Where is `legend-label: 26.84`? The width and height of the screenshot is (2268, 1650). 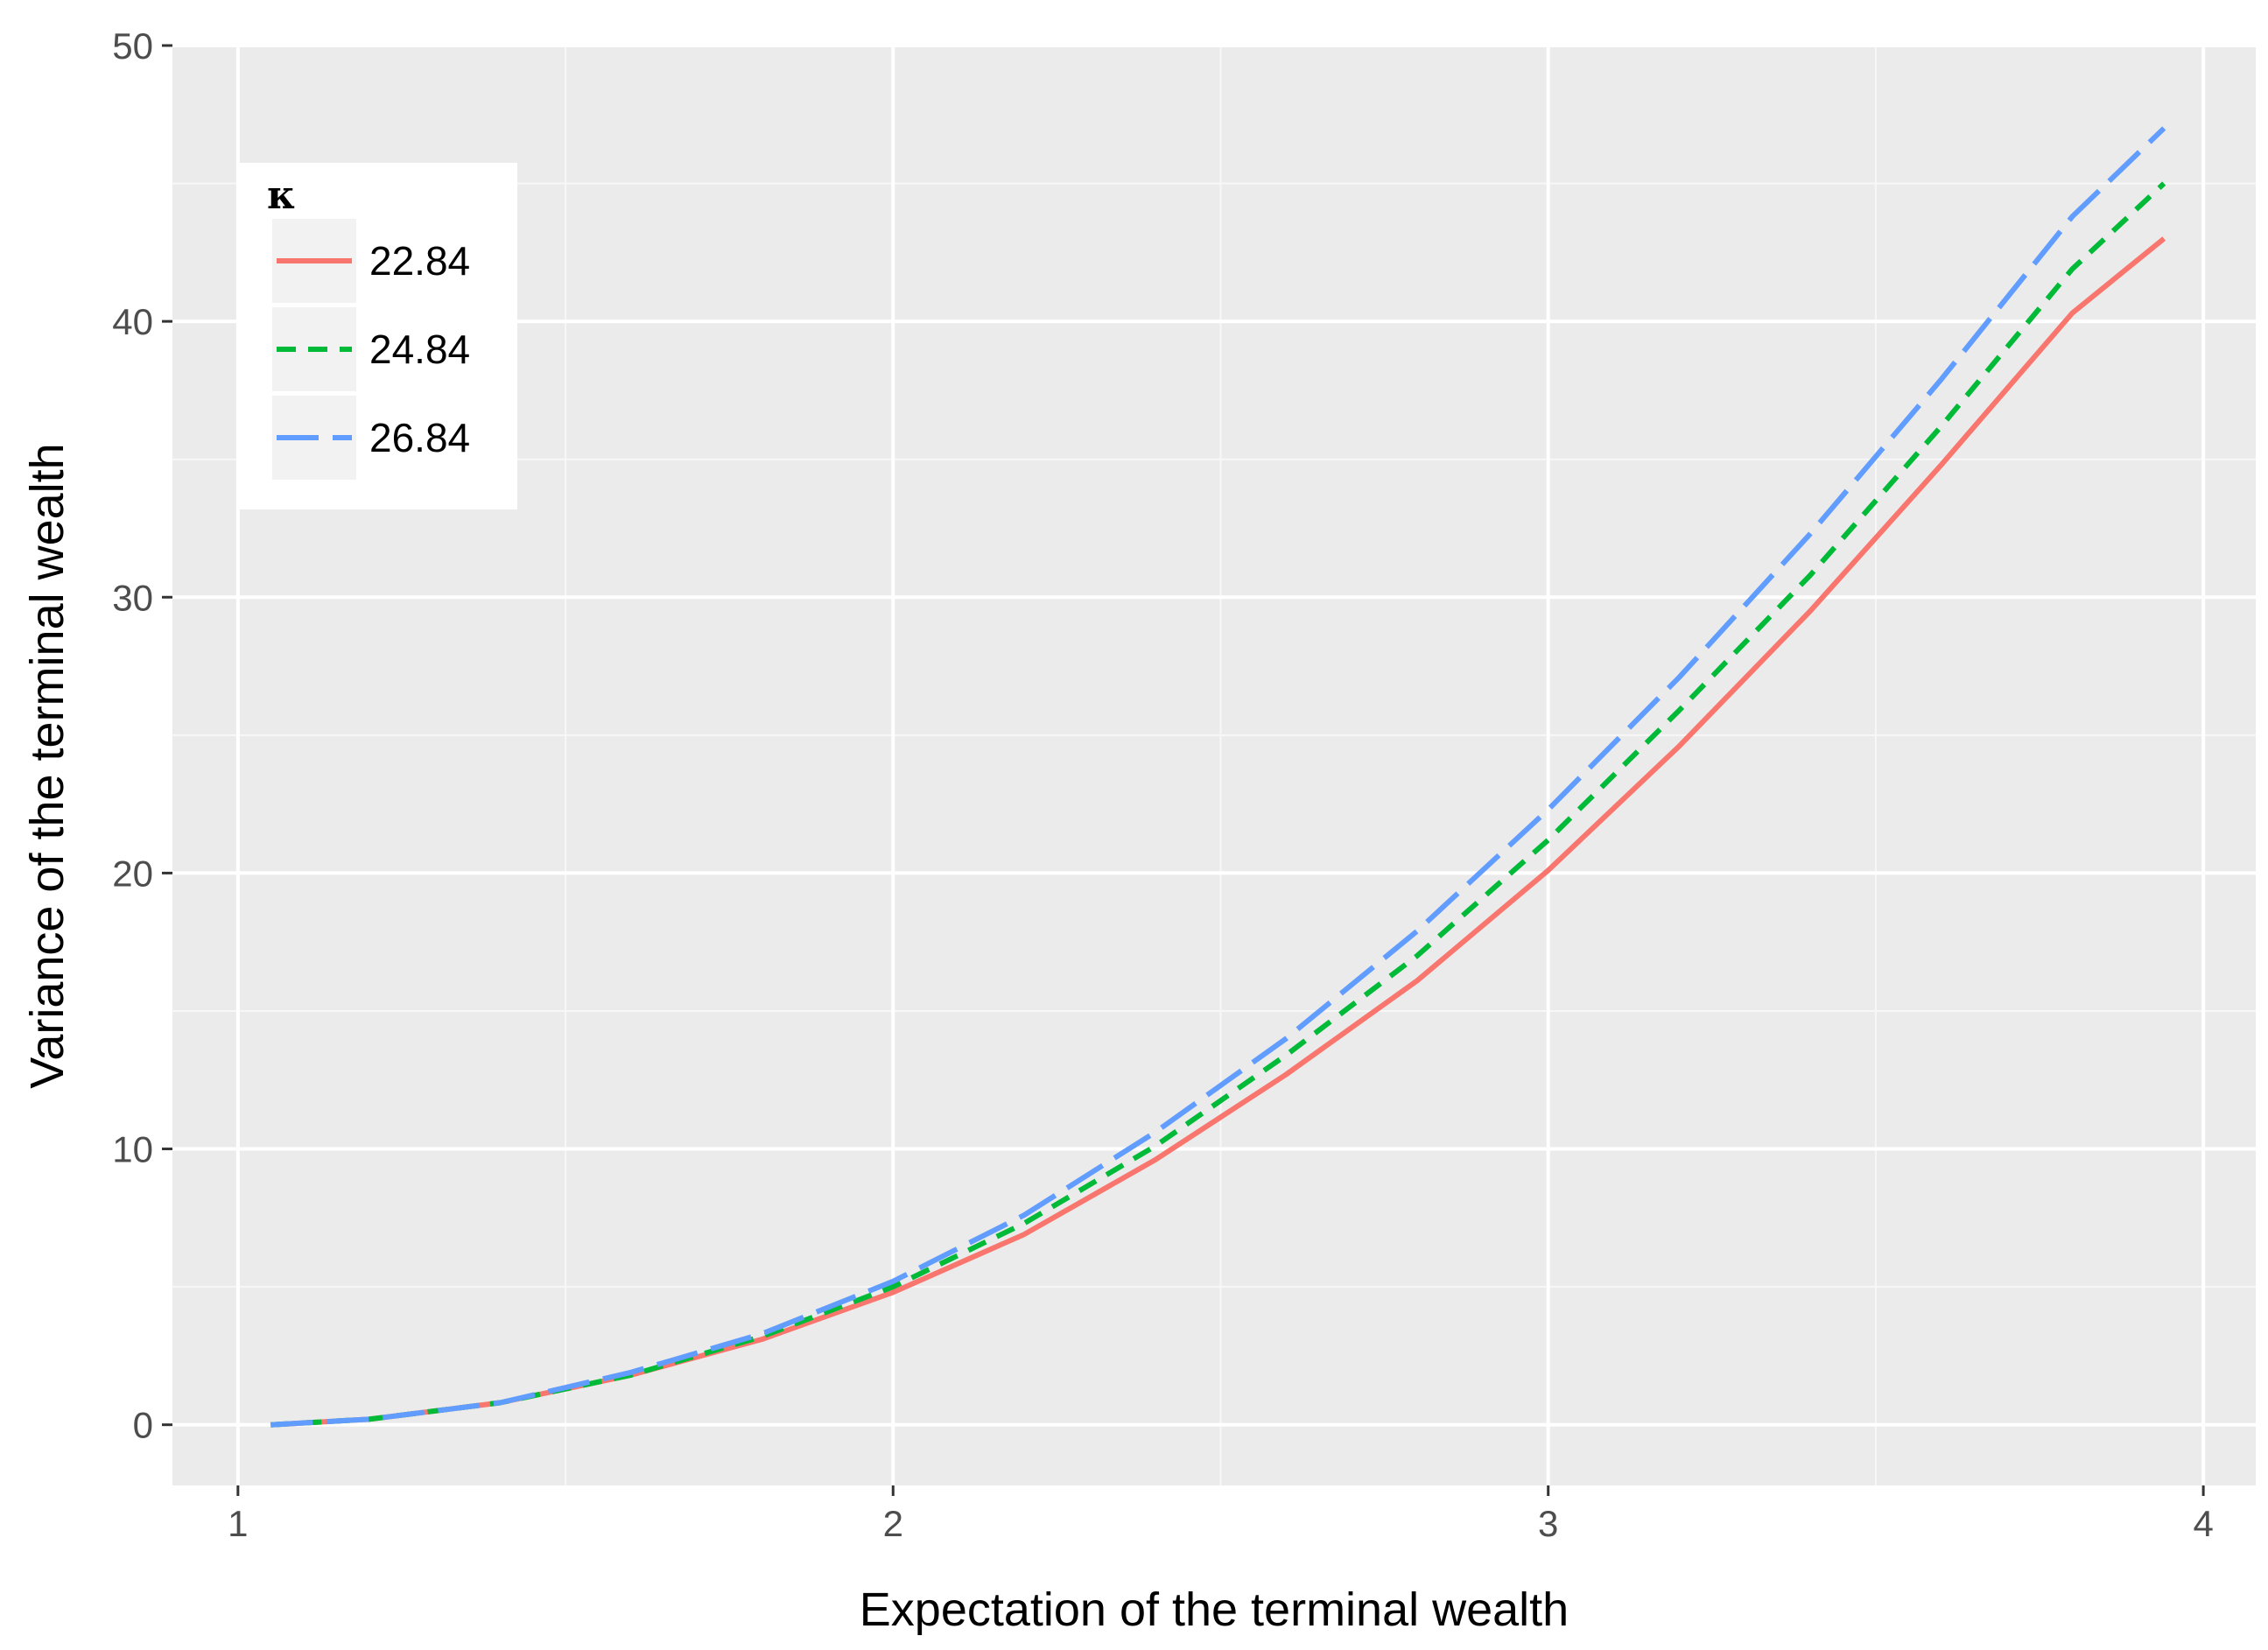
legend-label: 26.84 is located at coordinates (419, 437).